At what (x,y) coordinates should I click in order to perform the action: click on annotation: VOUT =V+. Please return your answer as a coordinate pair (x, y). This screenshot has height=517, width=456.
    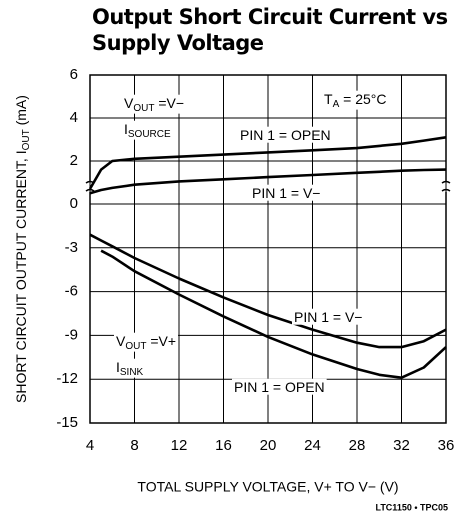
    Looking at the image, I should click on (146, 342).